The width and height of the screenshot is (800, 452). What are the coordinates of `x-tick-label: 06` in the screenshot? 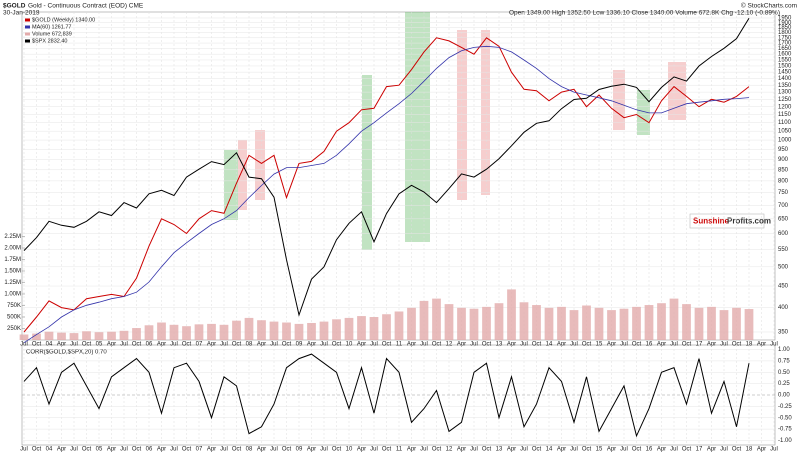 It's located at (149, 345).